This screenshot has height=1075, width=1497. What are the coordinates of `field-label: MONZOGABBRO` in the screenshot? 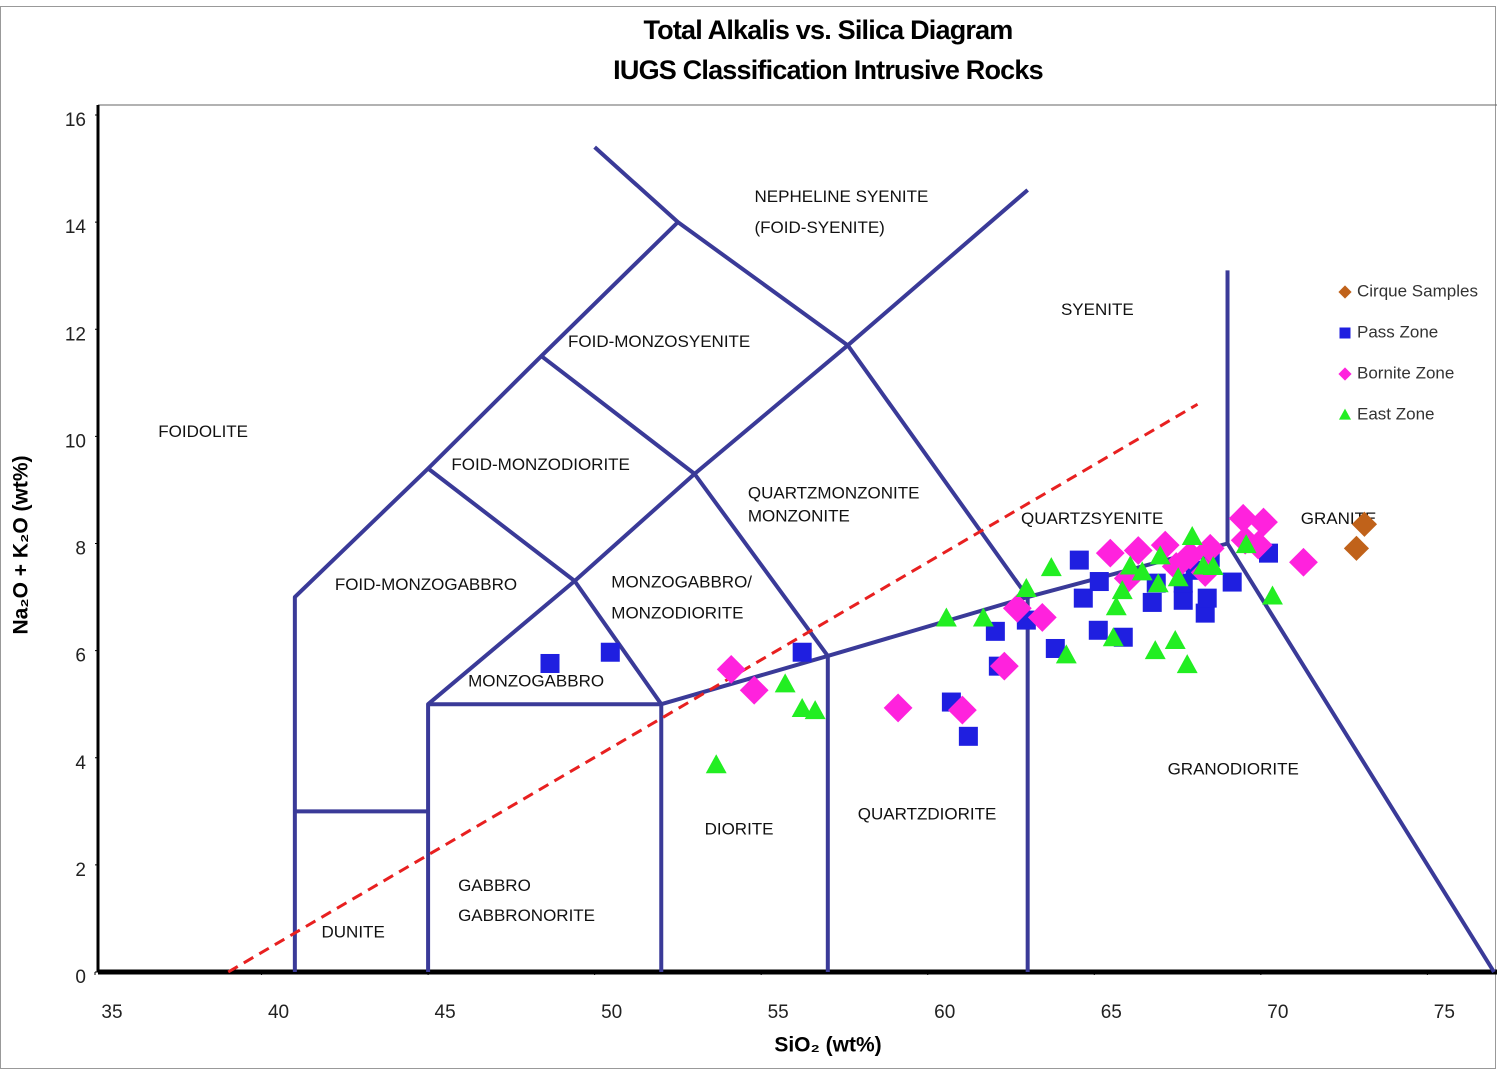 It's located at (536, 681).